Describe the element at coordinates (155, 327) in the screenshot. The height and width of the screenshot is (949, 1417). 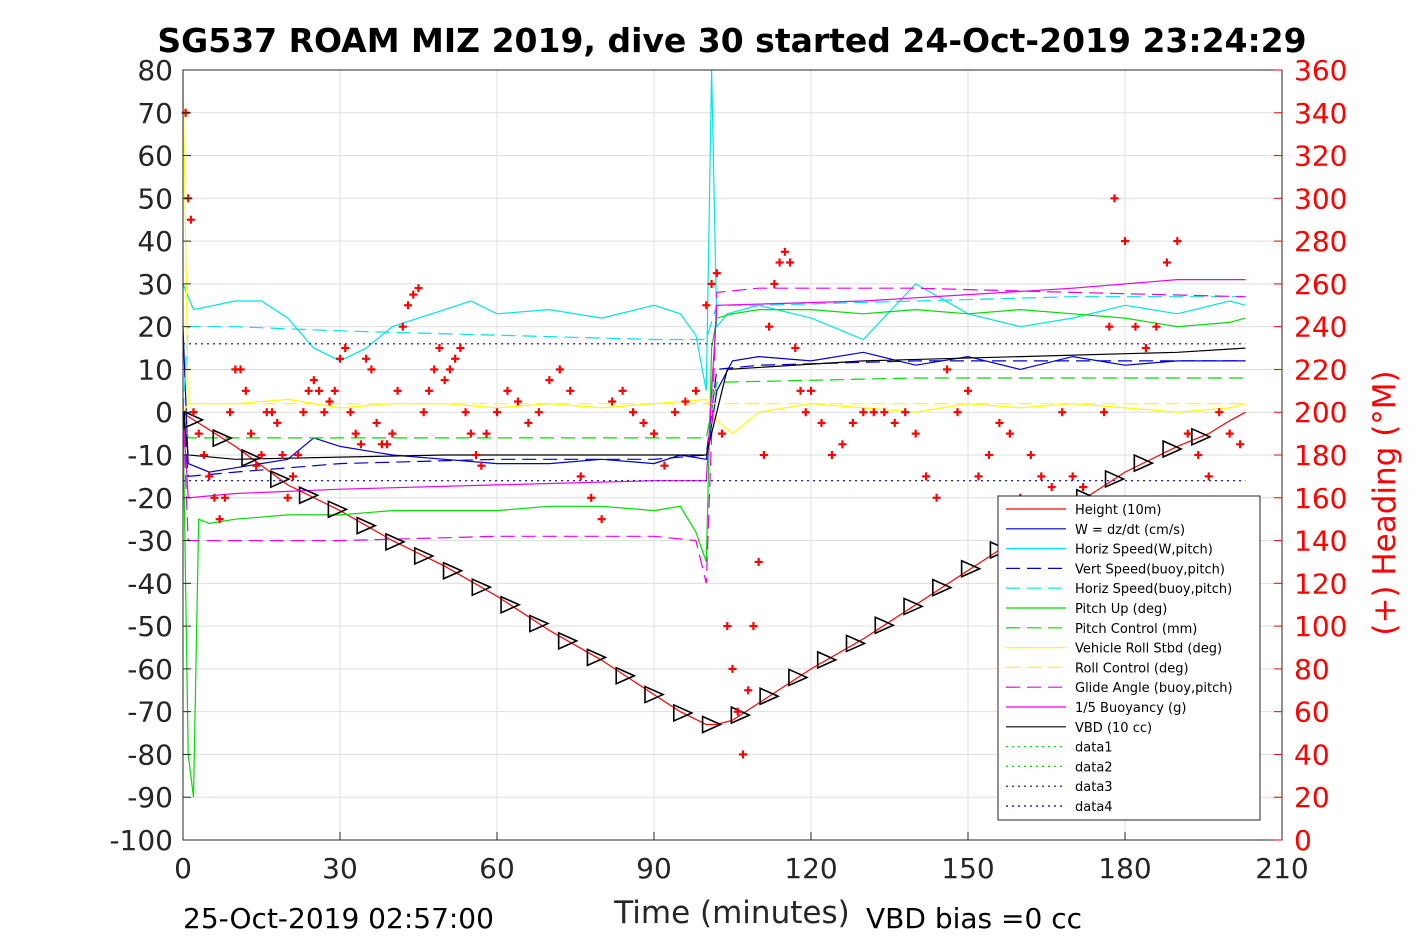
I see `y-tick-label: 20` at that location.